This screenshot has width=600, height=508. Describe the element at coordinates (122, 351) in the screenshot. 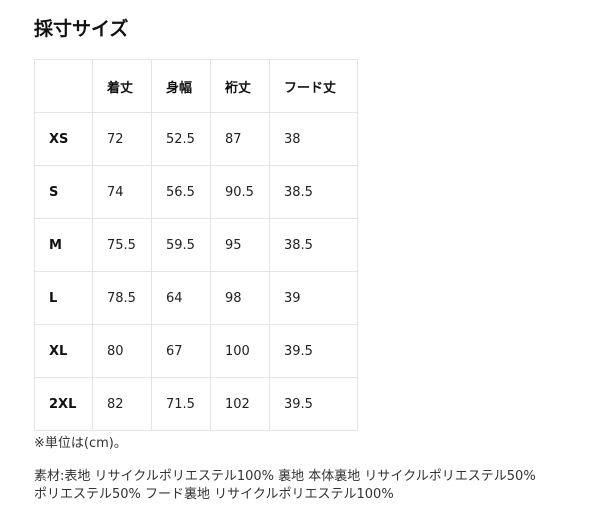

I see `table-cell: 80` at that location.